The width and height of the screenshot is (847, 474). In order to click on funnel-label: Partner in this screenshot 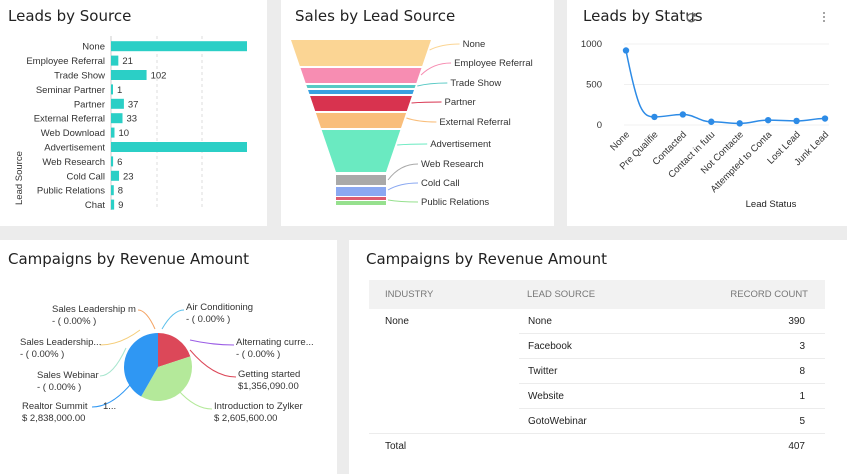, I will do `click(460, 102)`.